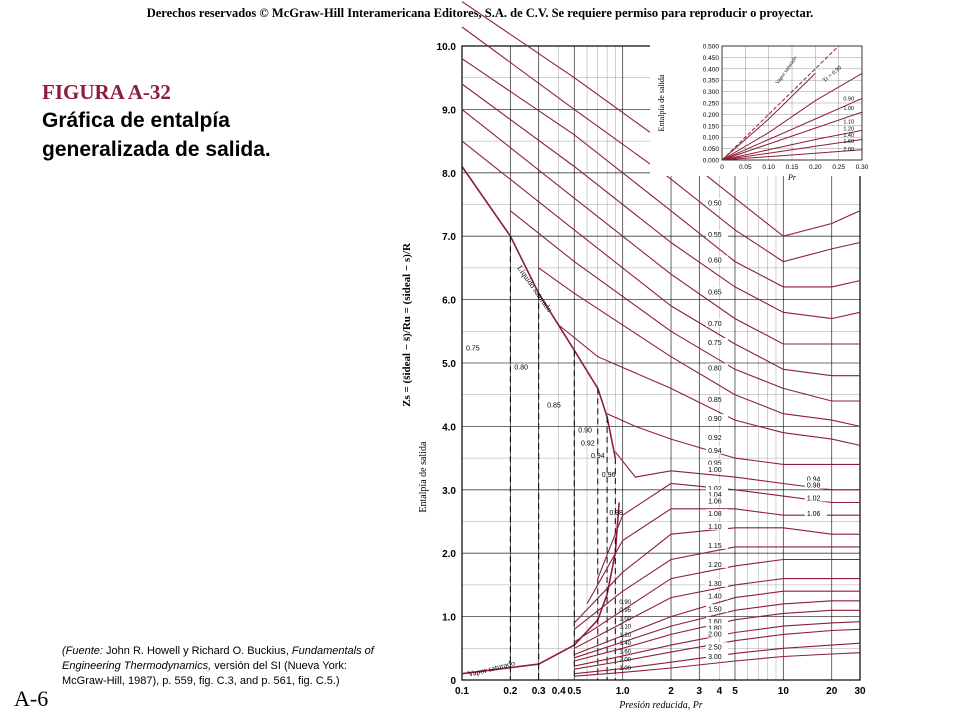  Describe the element at coordinates (784, 691) in the screenshot. I see `x-tick-label: 10` at that location.